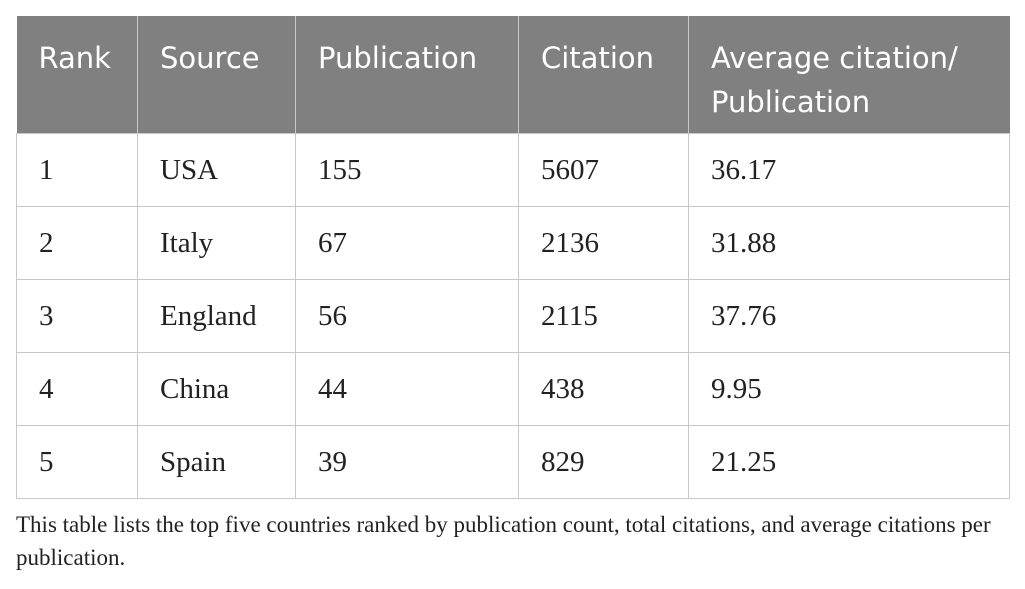  I want to click on header-cell: Citation, so click(603, 75).